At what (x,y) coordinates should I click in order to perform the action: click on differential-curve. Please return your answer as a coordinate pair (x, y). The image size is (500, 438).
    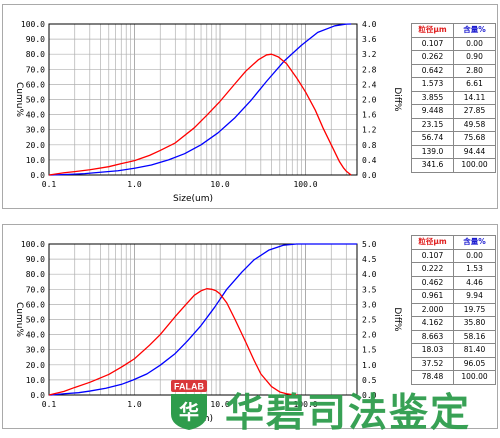
    Looking at the image, I should click on (173, 342).